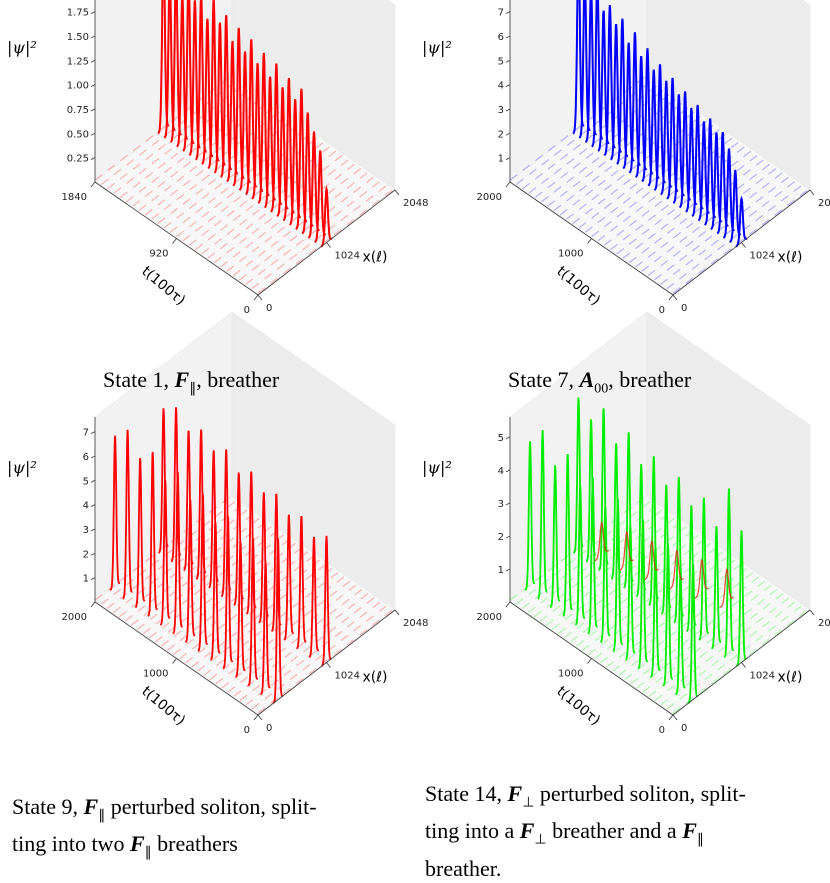  What do you see at coordinates (78, 86) in the screenshot?
I see `z-tick-label: 1.00` at bounding box center [78, 86].